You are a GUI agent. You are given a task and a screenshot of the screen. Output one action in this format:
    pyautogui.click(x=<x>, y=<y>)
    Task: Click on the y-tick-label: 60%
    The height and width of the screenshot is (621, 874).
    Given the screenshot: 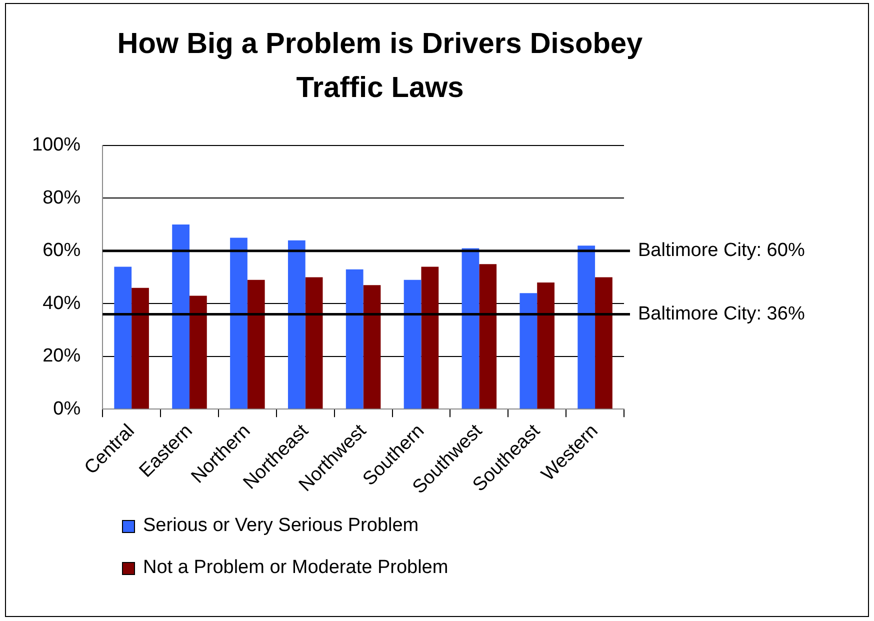 What is the action you would take?
    pyautogui.click(x=61, y=251)
    